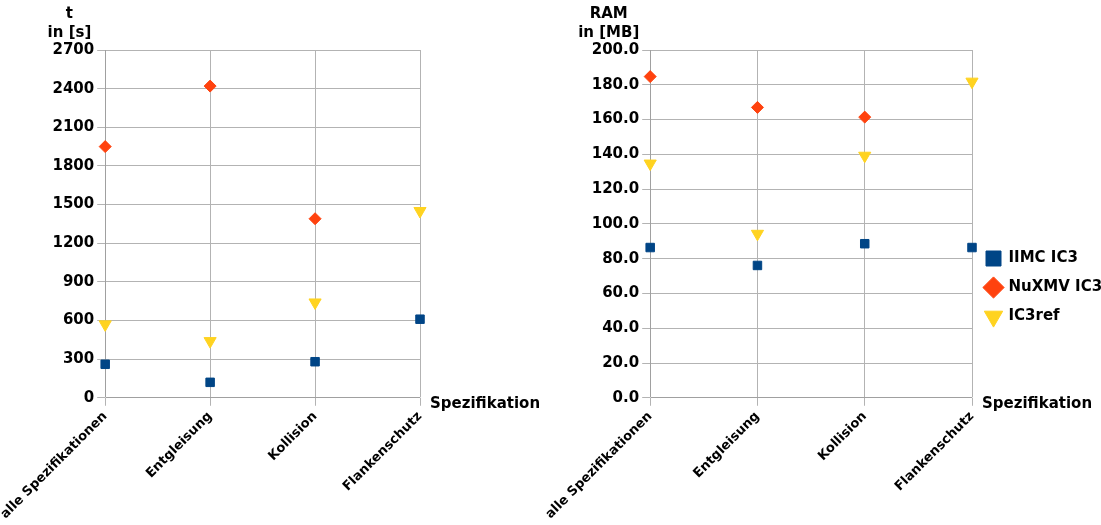 The width and height of the screenshot is (1101, 525). Describe the element at coordinates (73, 203) in the screenshot. I see `y-tick-label: 1500` at that location.